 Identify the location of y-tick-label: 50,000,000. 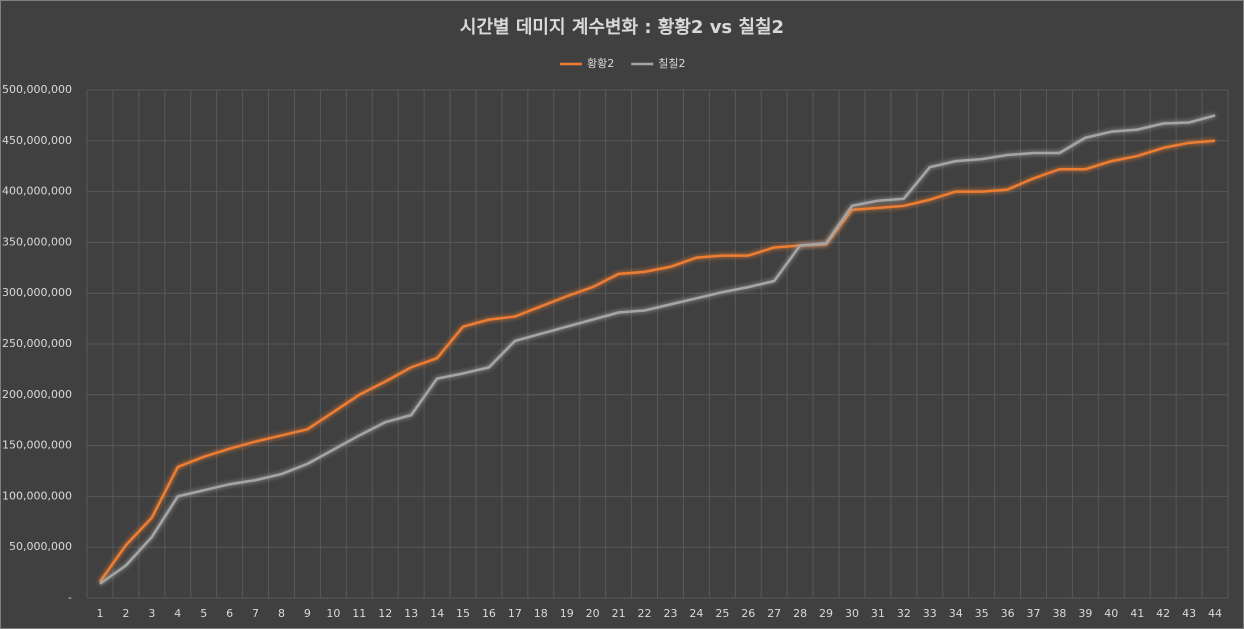
(40, 546).